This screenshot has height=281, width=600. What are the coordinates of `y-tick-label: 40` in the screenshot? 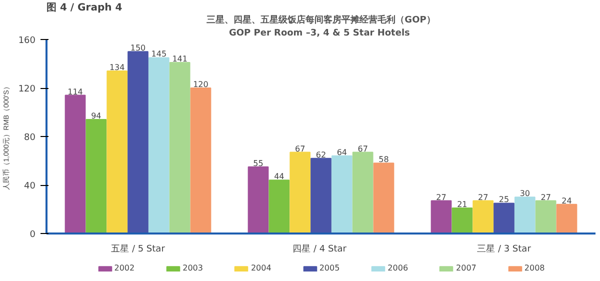 It's located at (30, 187).